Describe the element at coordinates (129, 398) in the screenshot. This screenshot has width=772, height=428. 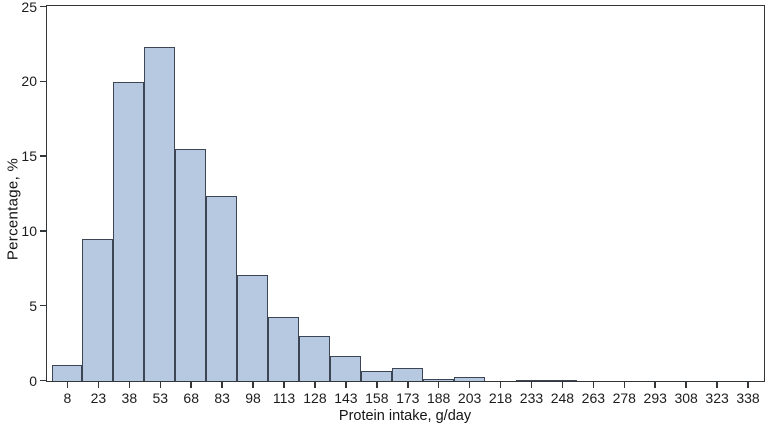
I see `x-axis-tick-label: 38` at that location.